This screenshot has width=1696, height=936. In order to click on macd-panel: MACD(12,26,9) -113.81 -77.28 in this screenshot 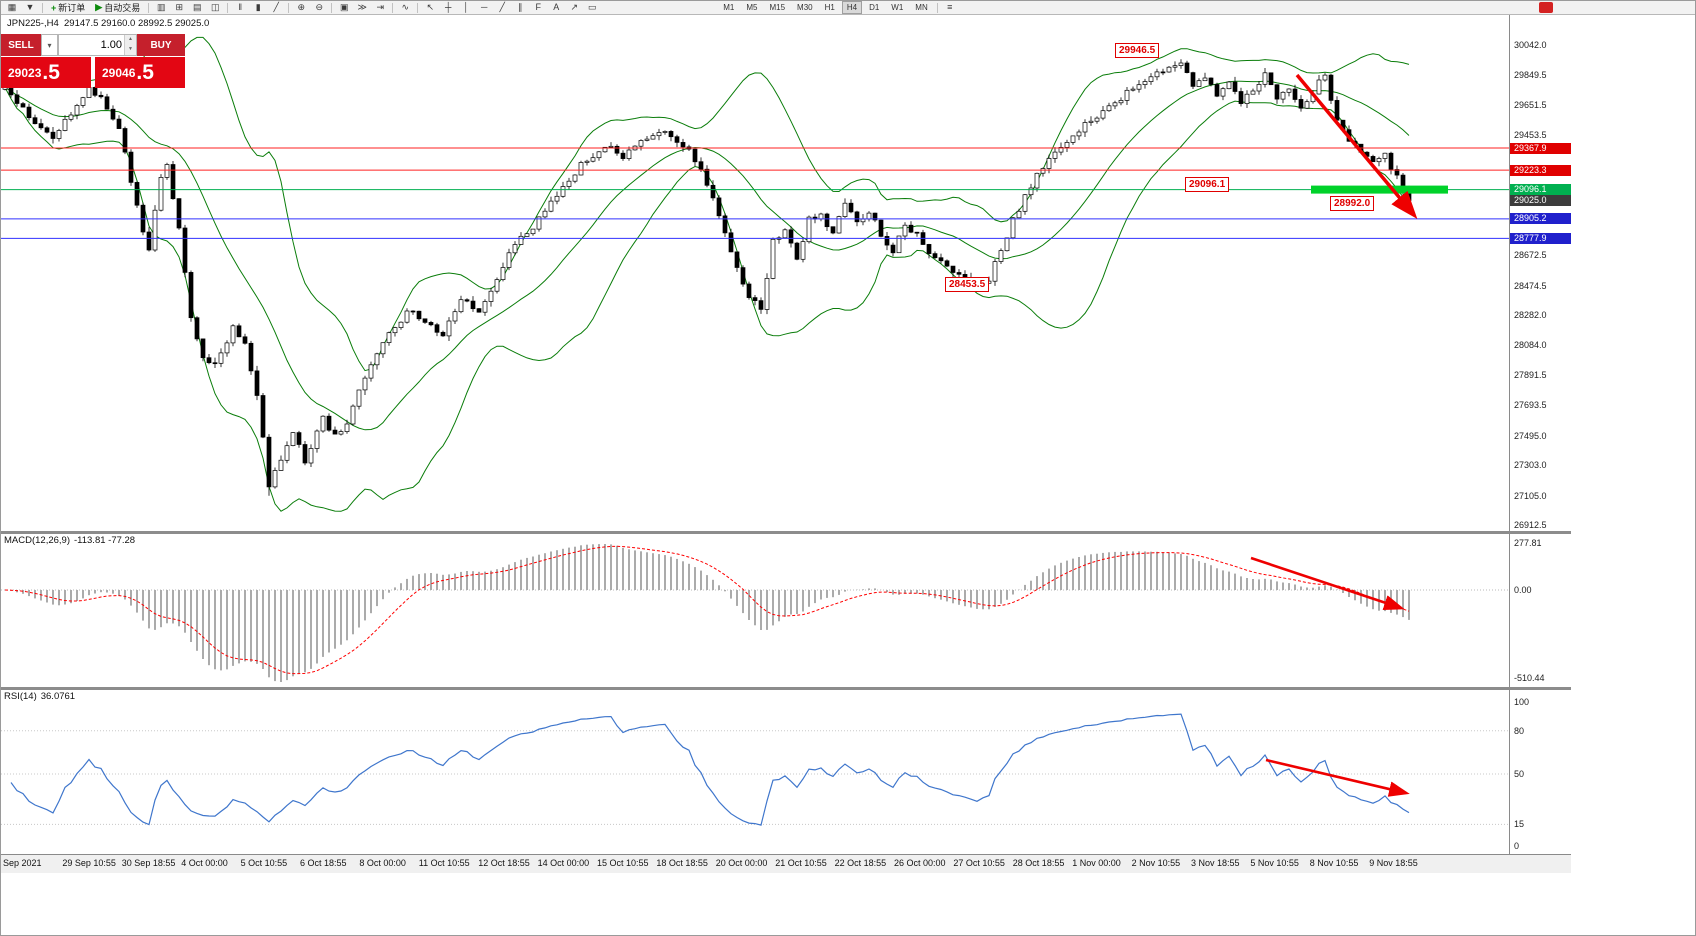, I will do `click(755, 610)`.